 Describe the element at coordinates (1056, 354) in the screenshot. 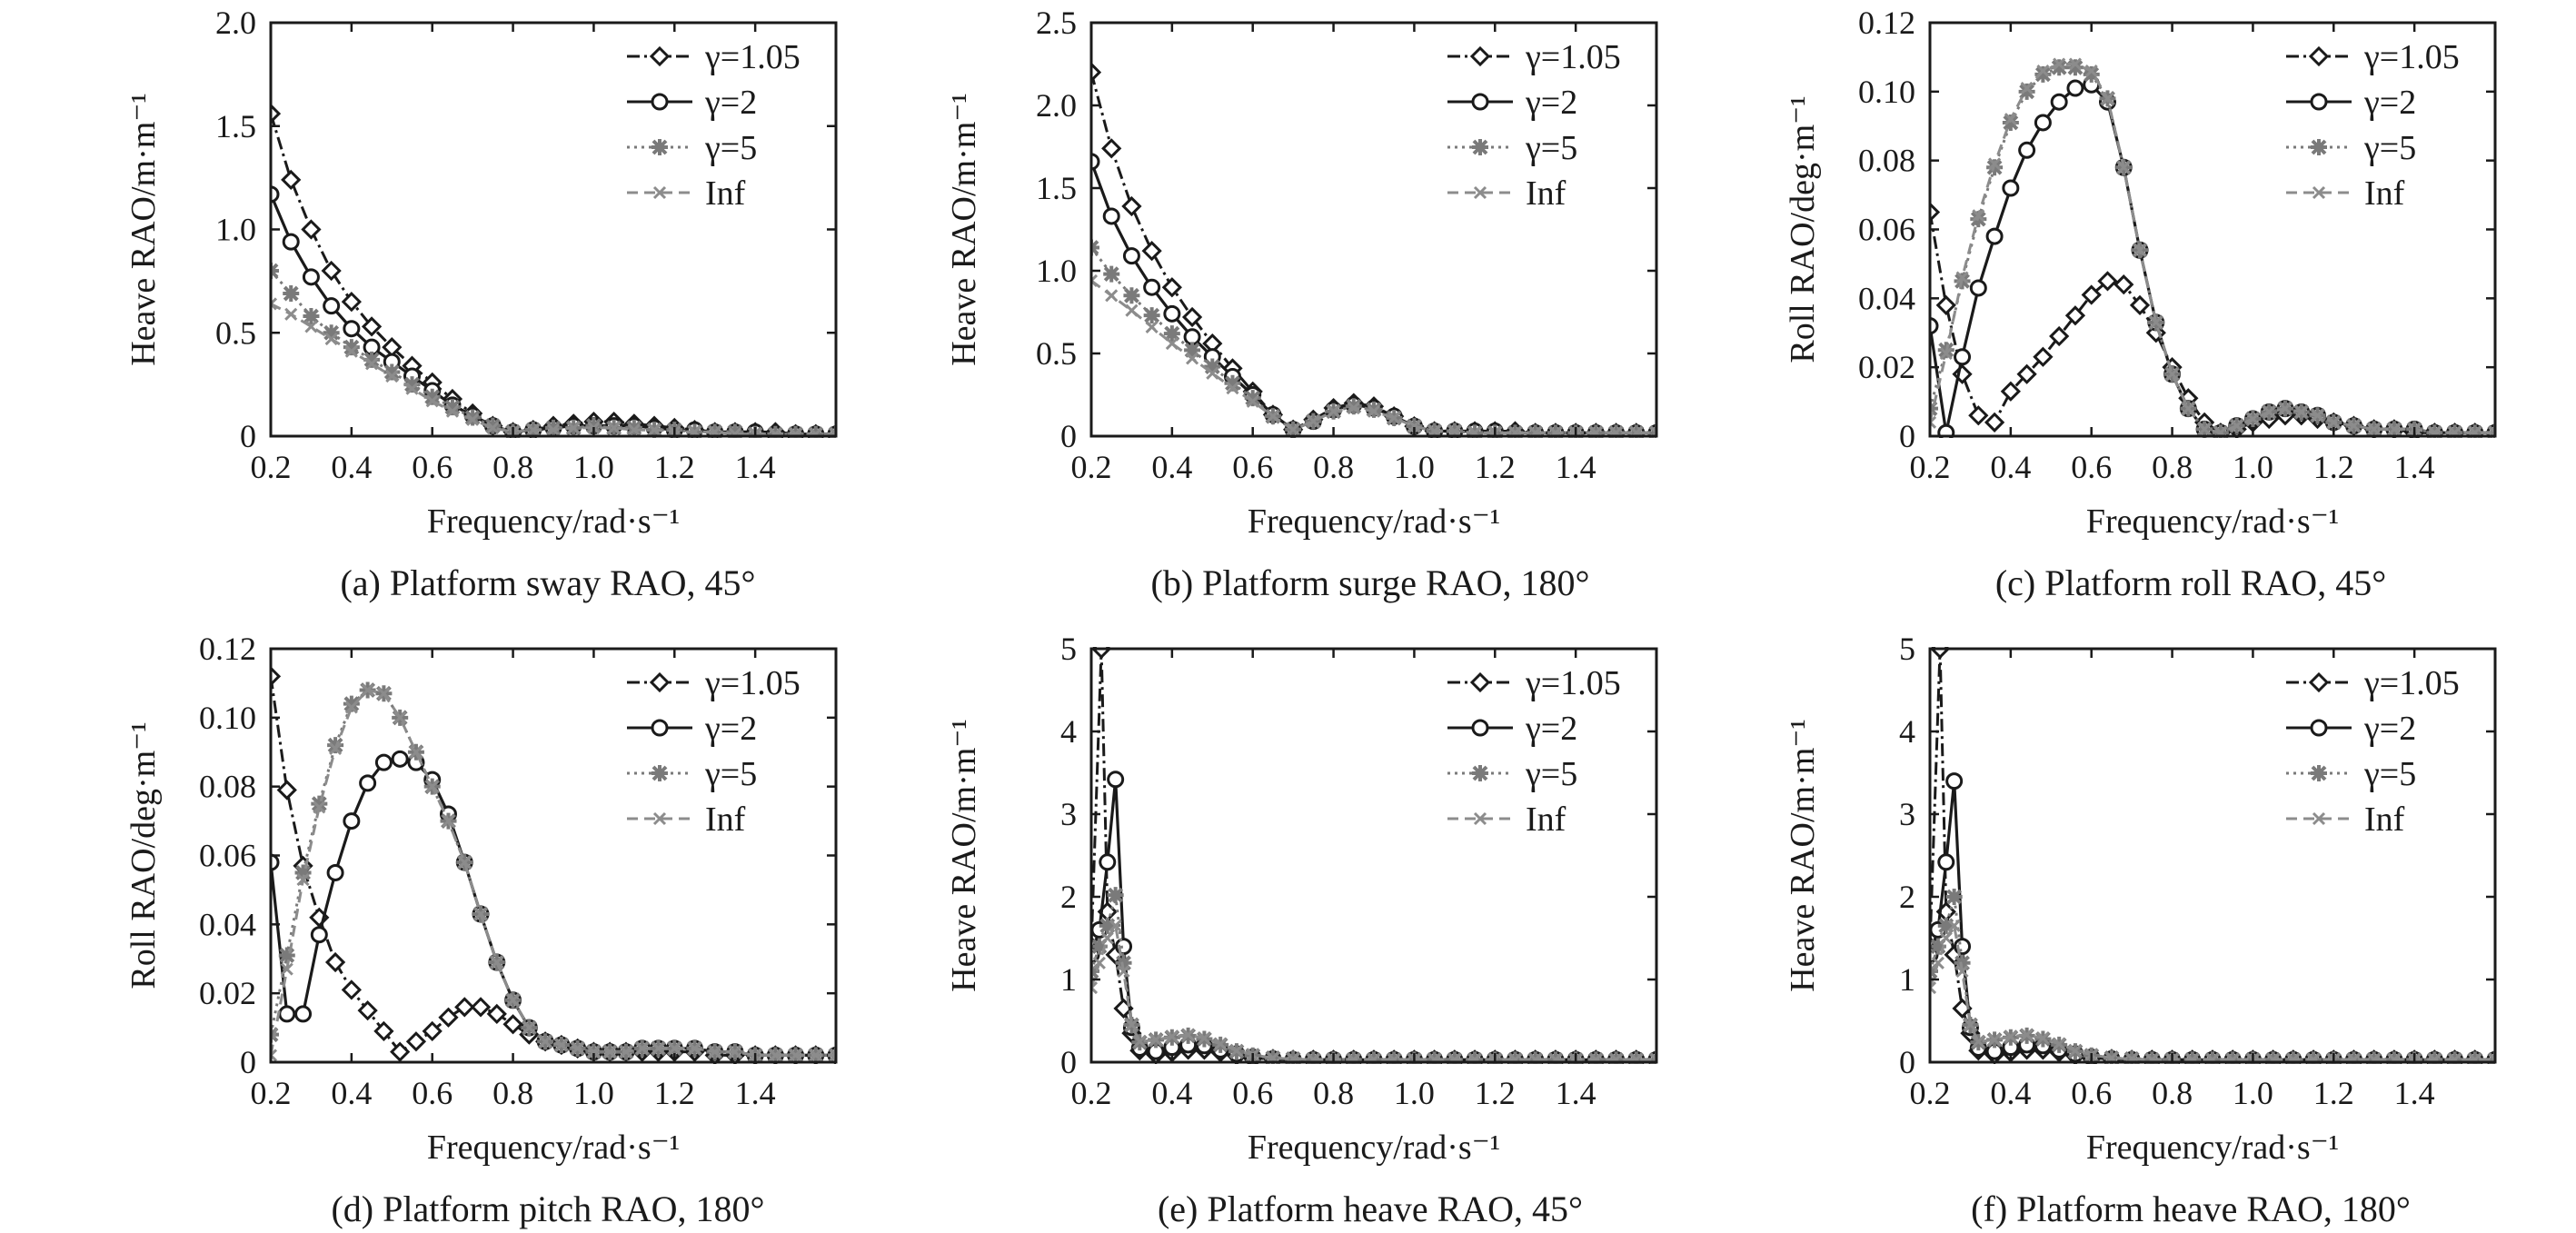

I see `y-tick-label: 0.5` at that location.